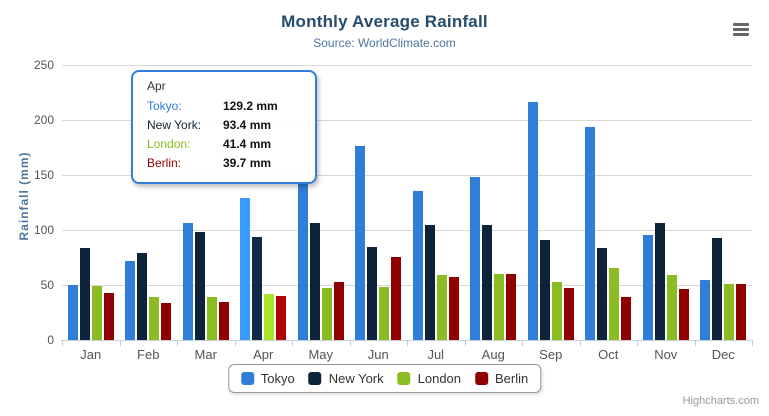  Describe the element at coordinates (321, 354) in the screenshot. I see `x-axis-label-may: May` at that location.